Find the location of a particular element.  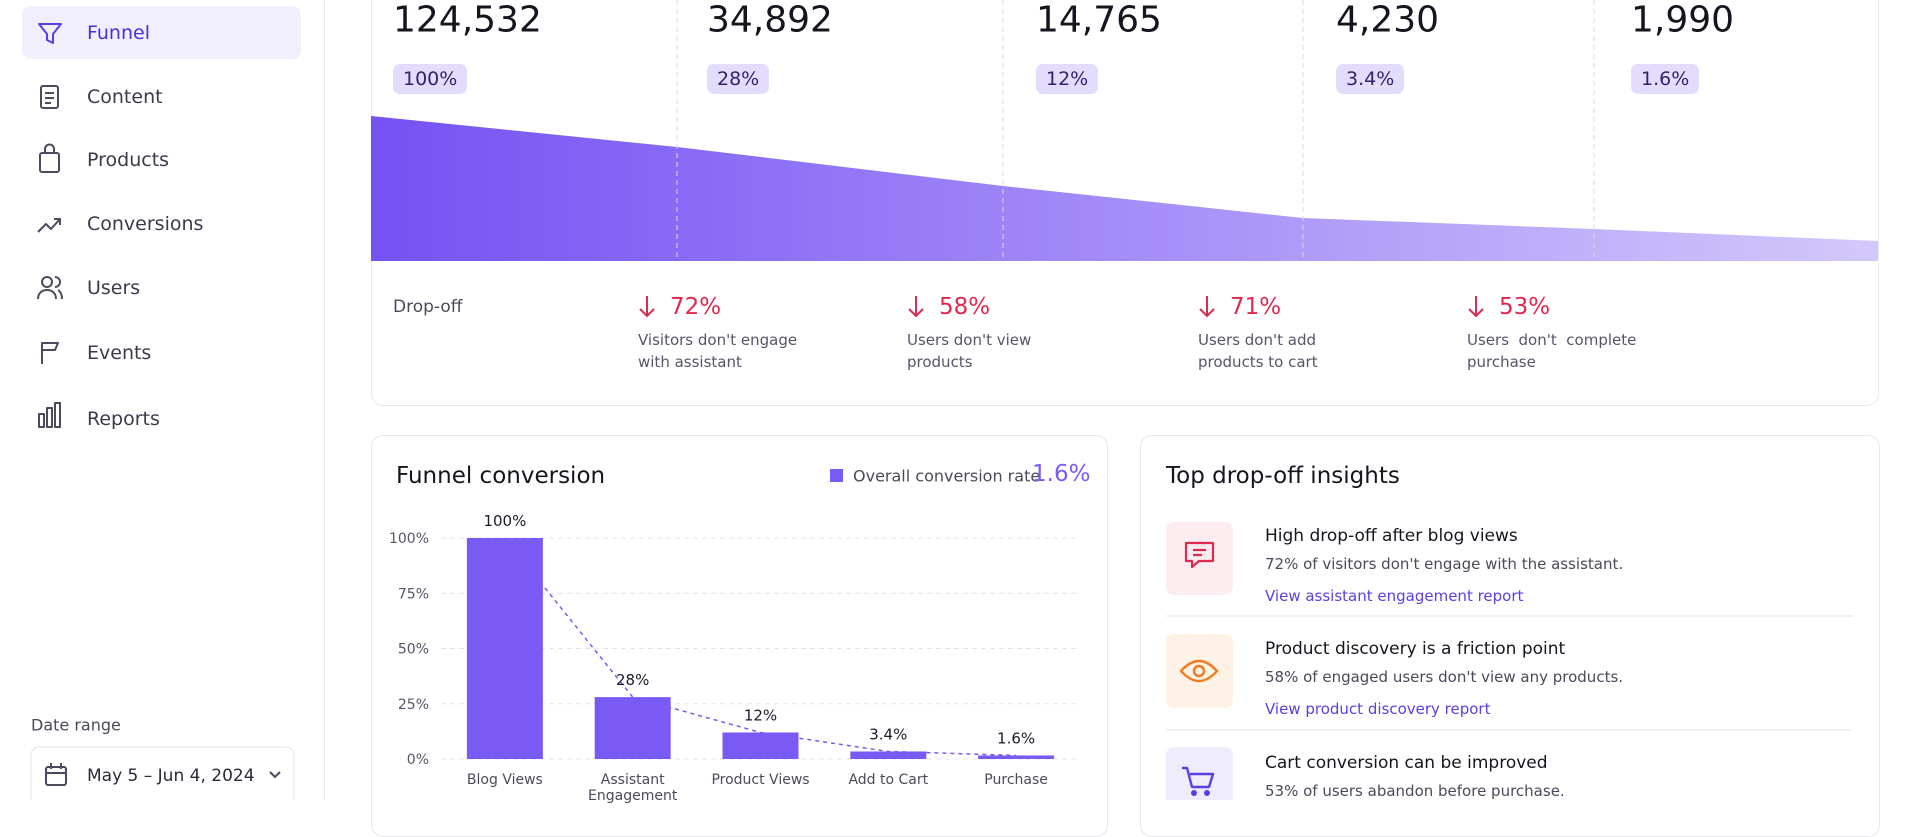

stage-count: 124,532 is located at coordinates (467, 20).